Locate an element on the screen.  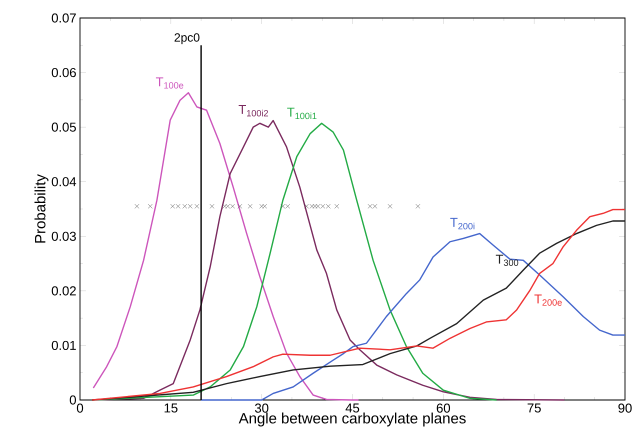
series-label: T$_{100e}$ is located at coordinates (170, 83).